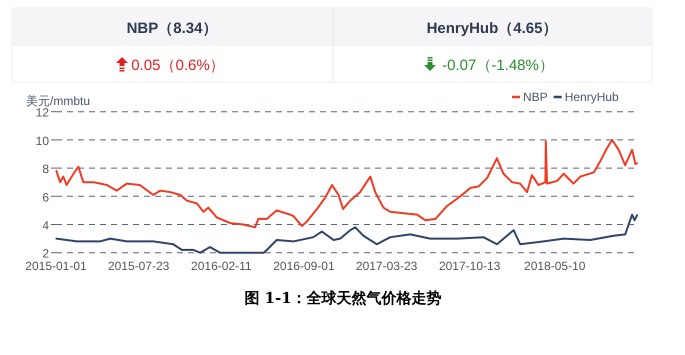  I want to click on x-tick-label: 2016-09-01, so click(304, 266).